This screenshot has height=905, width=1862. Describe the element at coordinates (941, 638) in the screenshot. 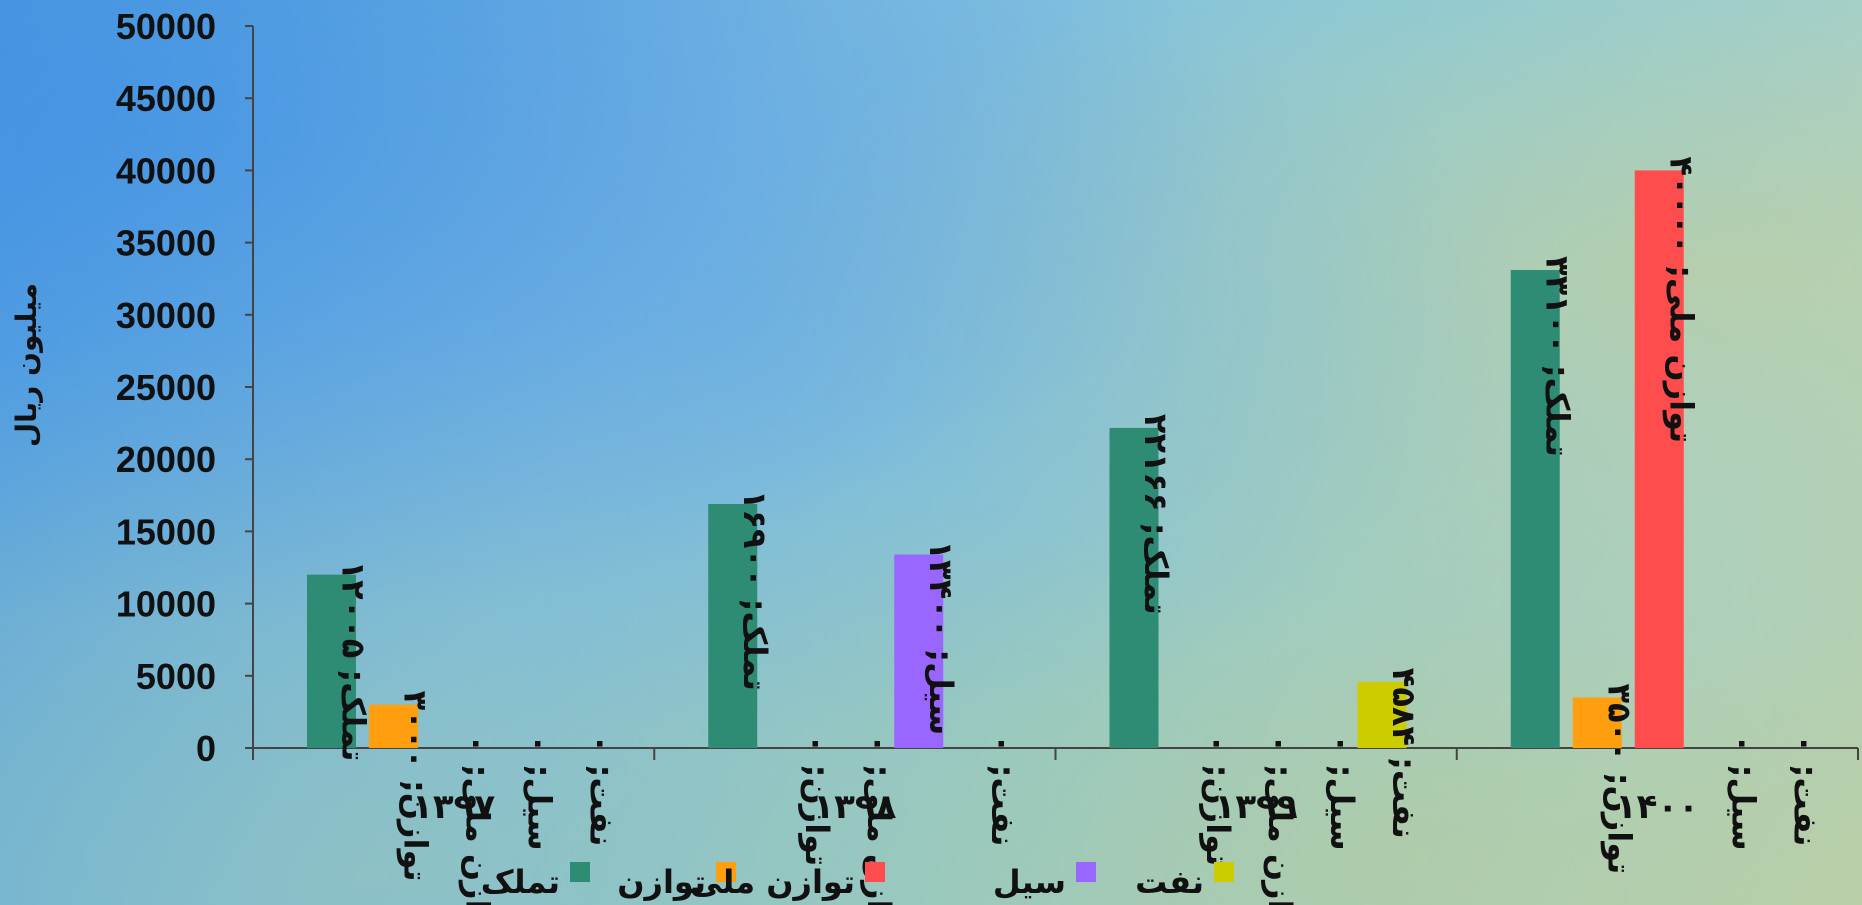

I see `data-label: سیل; ۱۳۴۰۰` at that location.